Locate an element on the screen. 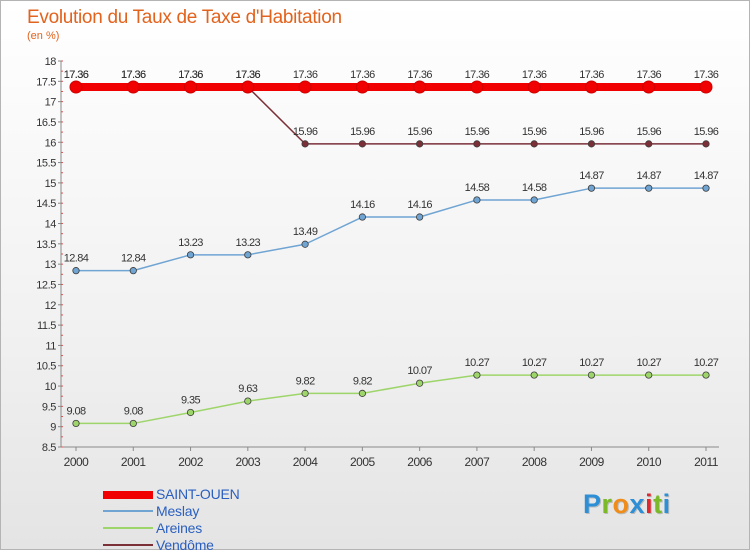  y-tick-label: 18 is located at coordinates (51, 62).